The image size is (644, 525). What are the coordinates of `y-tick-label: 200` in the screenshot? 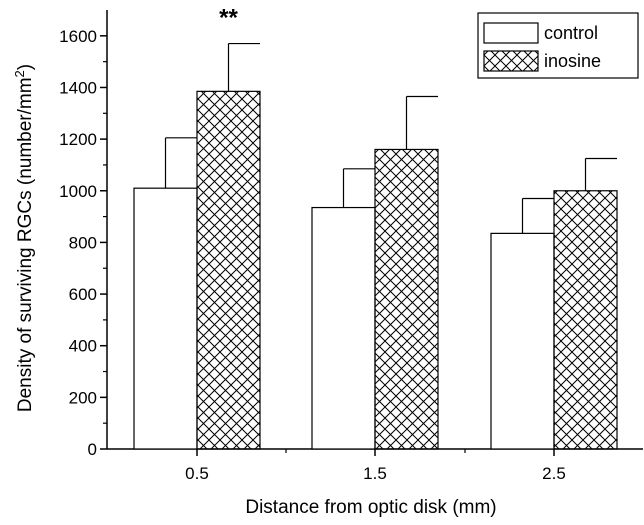 It's located at (83, 397).